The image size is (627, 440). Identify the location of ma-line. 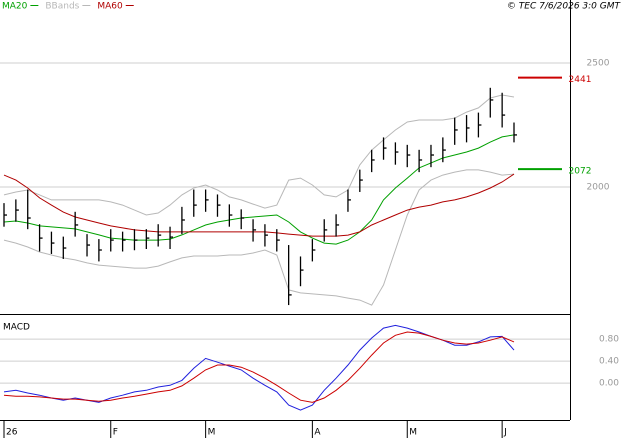
(259, 205).